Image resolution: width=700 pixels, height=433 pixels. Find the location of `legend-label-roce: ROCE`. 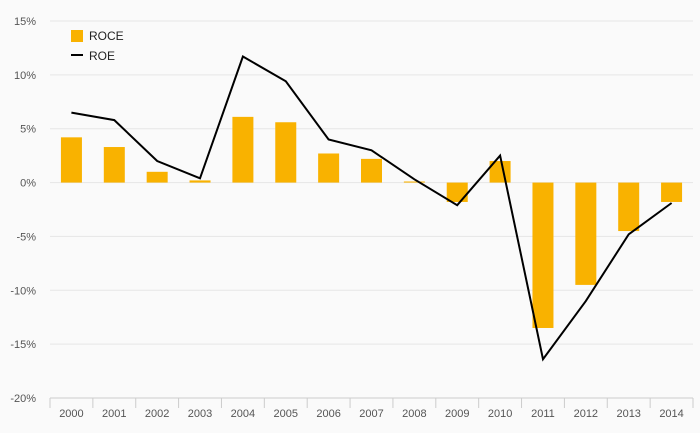

legend-label-roce: ROCE is located at coordinates (106, 36).